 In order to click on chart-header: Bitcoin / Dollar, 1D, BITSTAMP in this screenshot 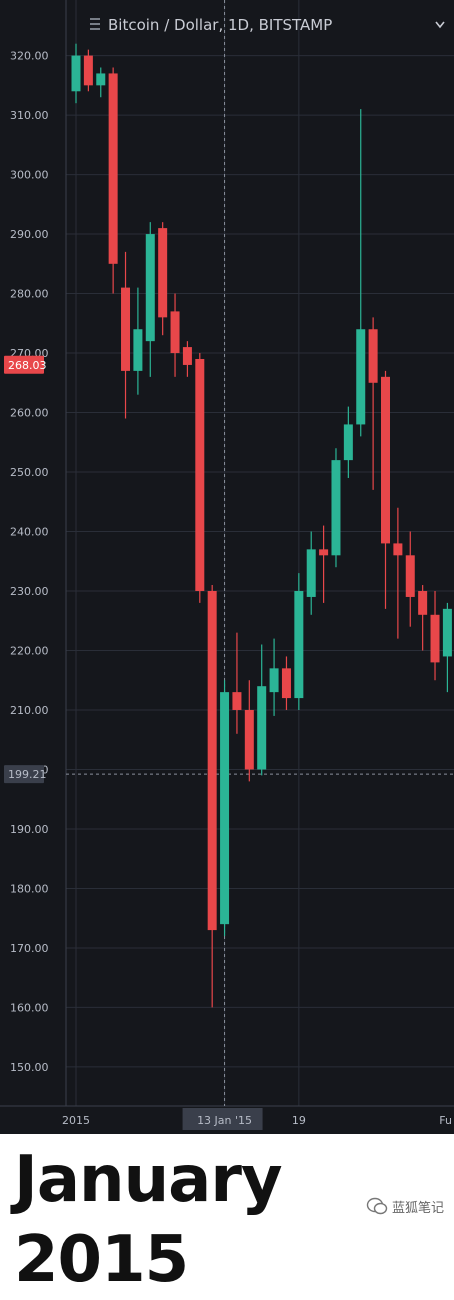, I will do `click(267, 25)`.